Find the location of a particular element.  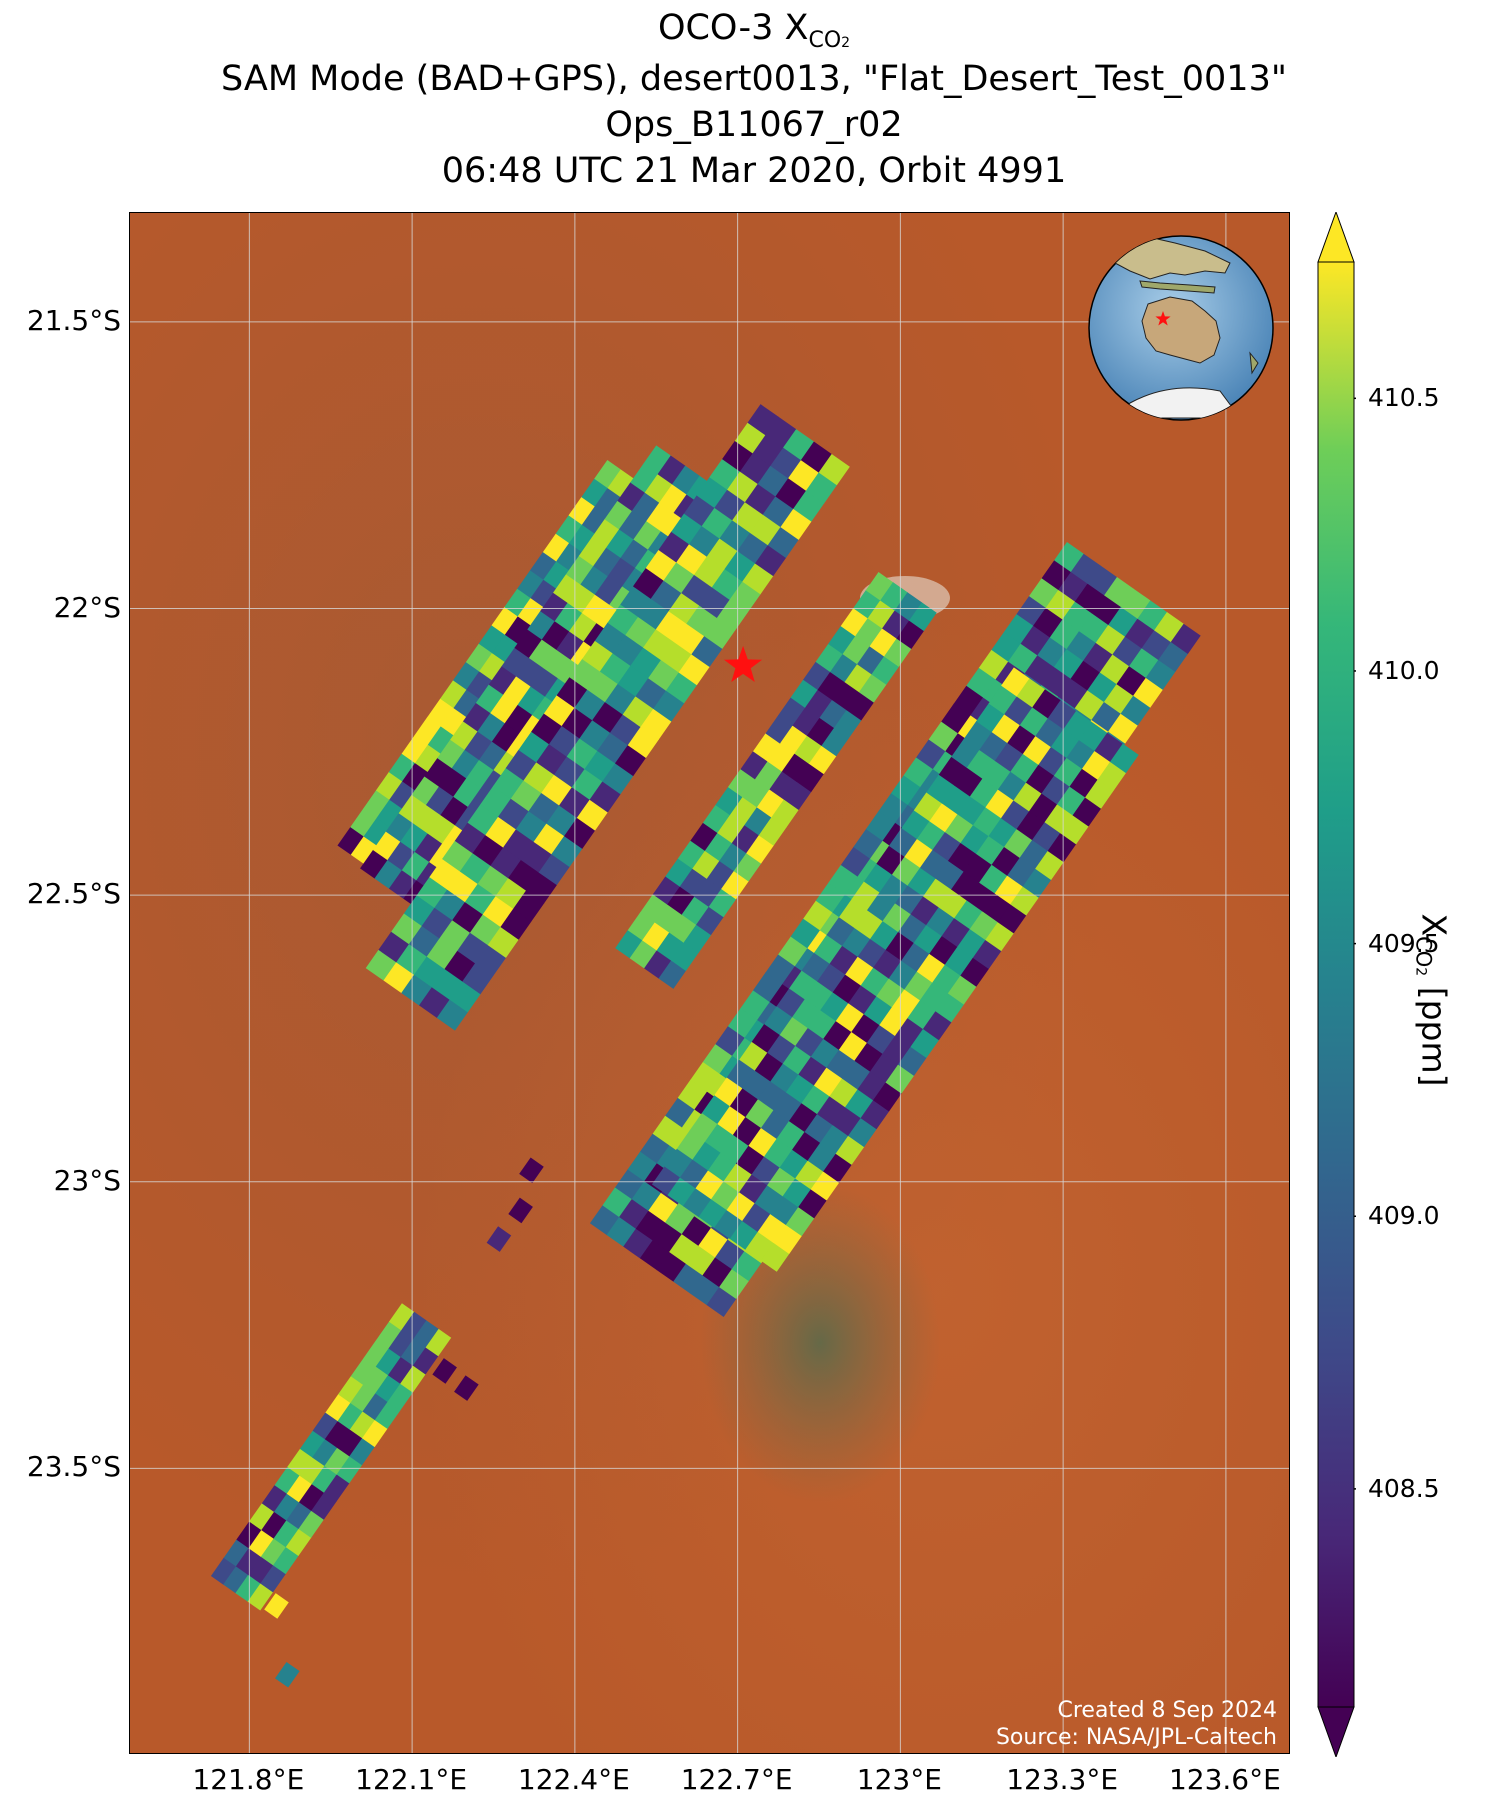

lon-tick-label: 121.8°E is located at coordinates (248, 1779).